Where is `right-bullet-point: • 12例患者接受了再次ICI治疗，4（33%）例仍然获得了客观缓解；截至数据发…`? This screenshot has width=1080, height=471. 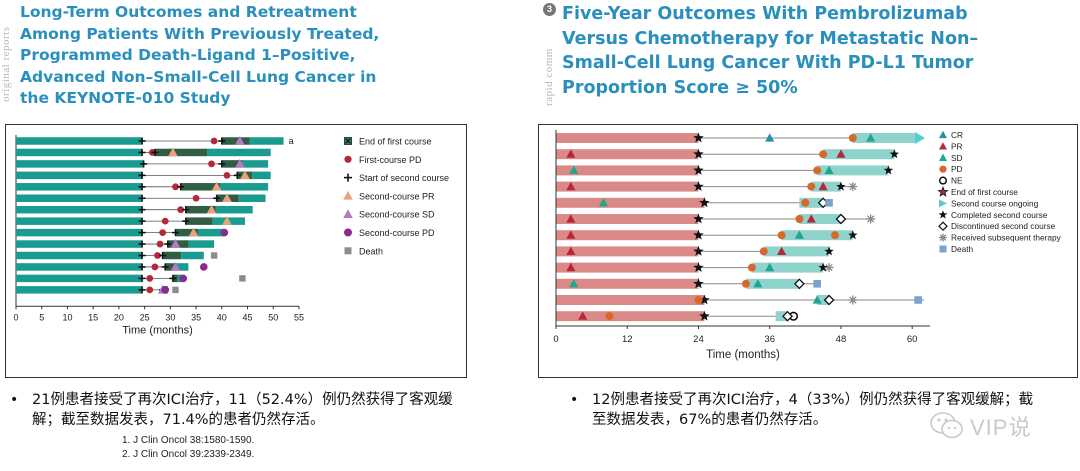 right-bullet-point: • 12例患者接受了再次ICI治疗，4（33%）例仍然获得了客观缓解；截至数据发… is located at coordinates (805, 410).